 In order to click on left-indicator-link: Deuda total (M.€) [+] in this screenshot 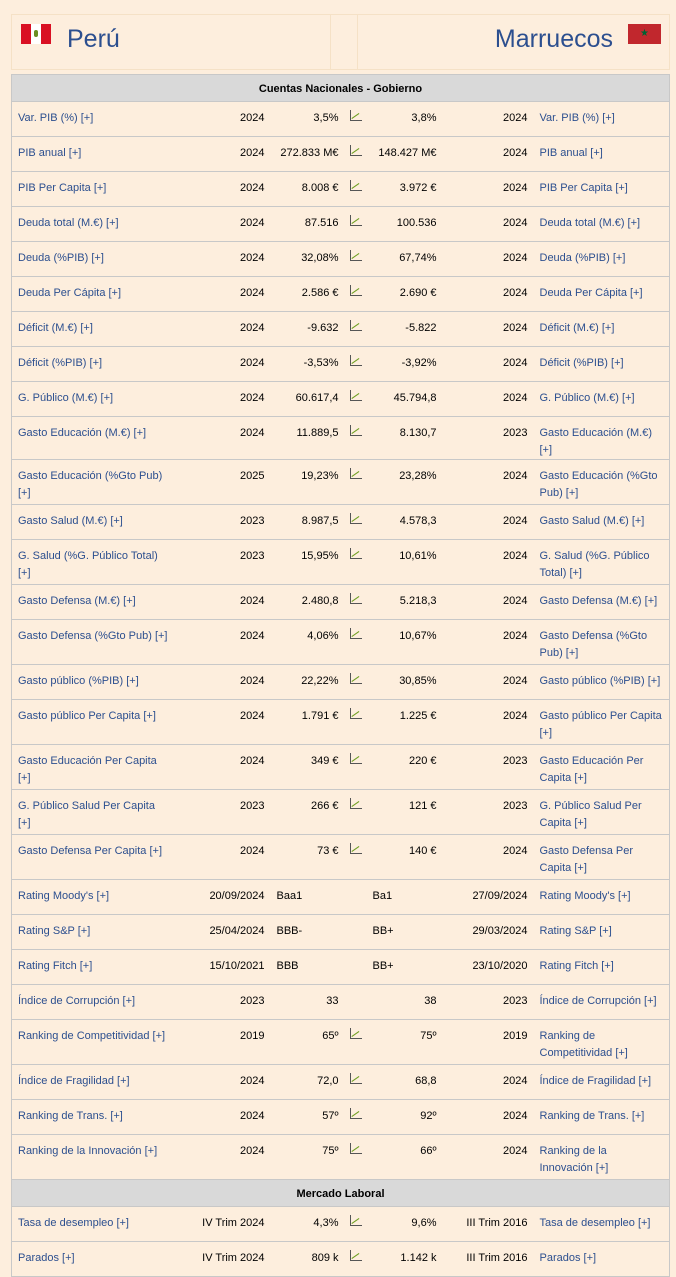, I will do `click(68, 223)`.